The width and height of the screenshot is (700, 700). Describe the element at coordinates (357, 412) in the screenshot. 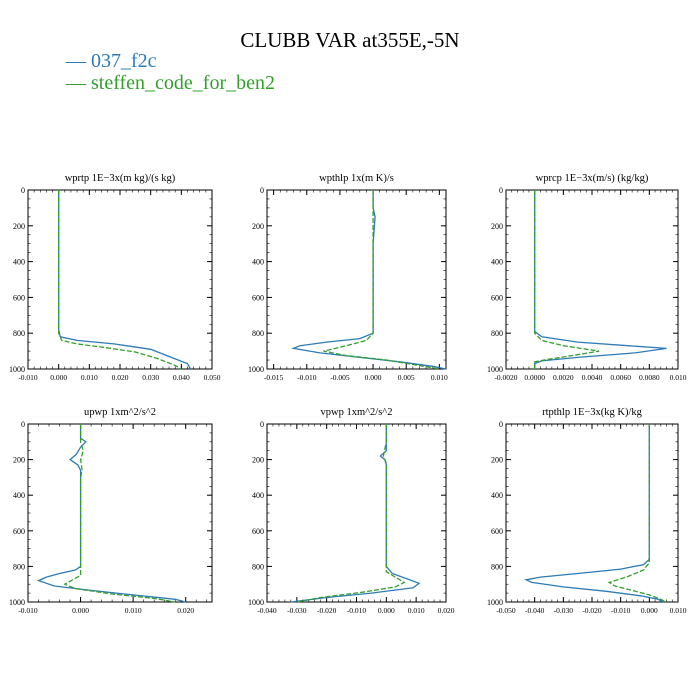

I see `plot-title: vpwp 1xm^2/s^2` at that location.